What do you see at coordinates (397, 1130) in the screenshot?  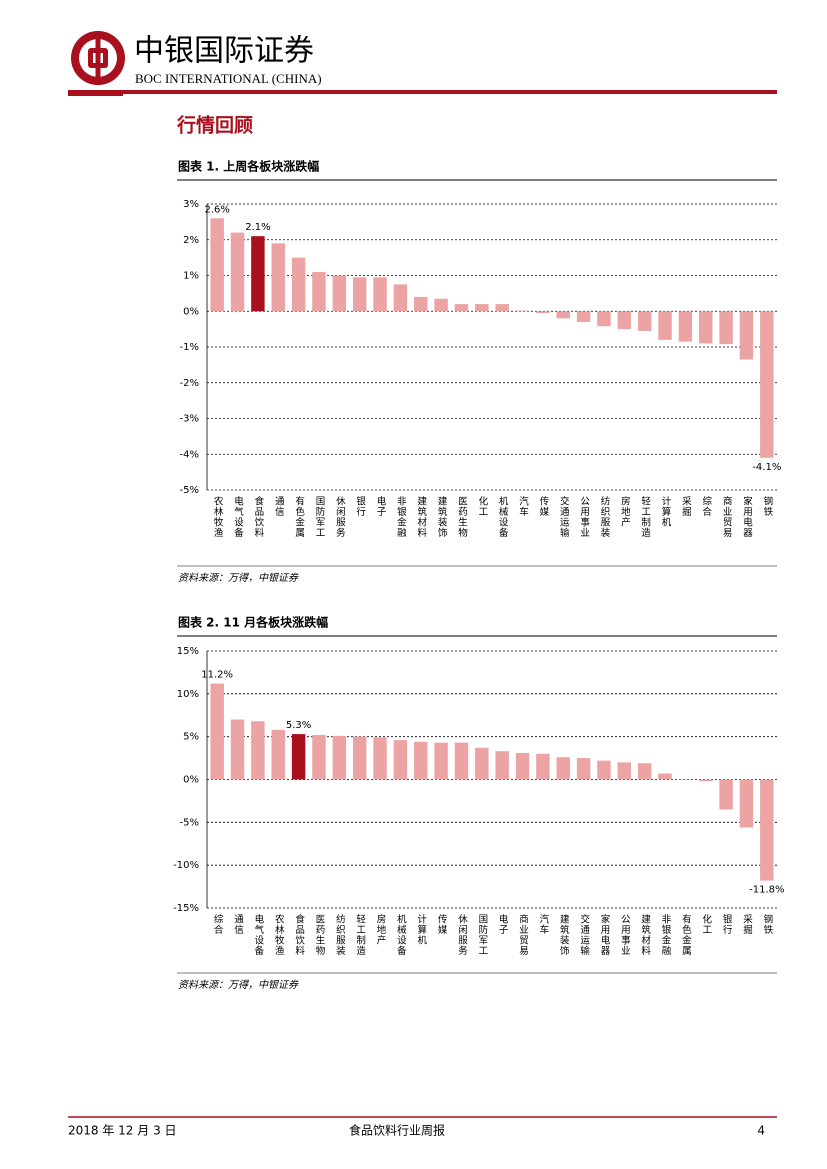 I see `footer-report: 食品饮料行业周报` at bounding box center [397, 1130].